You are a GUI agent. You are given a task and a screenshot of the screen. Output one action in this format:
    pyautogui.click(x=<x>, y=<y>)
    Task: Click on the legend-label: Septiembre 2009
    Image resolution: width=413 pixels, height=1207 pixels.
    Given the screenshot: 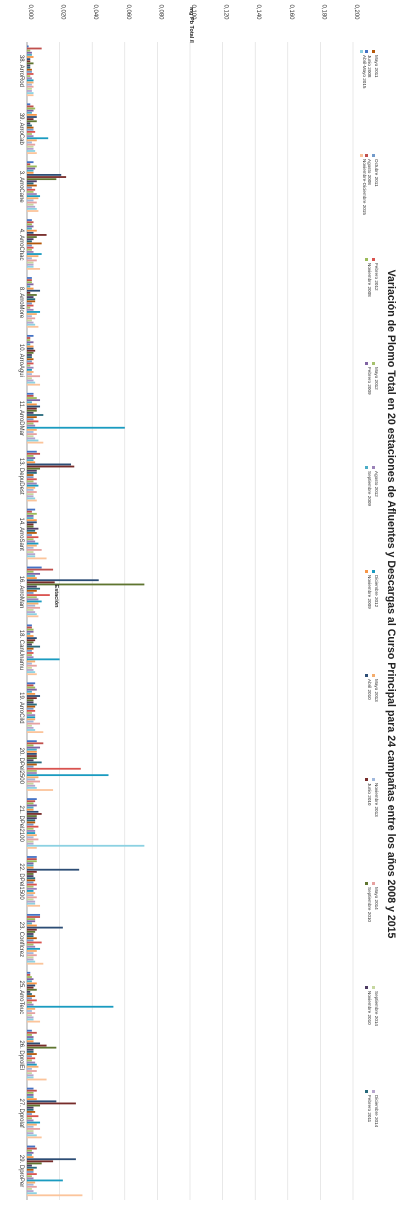 What is the action you would take?
    pyautogui.click(x=369, y=488)
    